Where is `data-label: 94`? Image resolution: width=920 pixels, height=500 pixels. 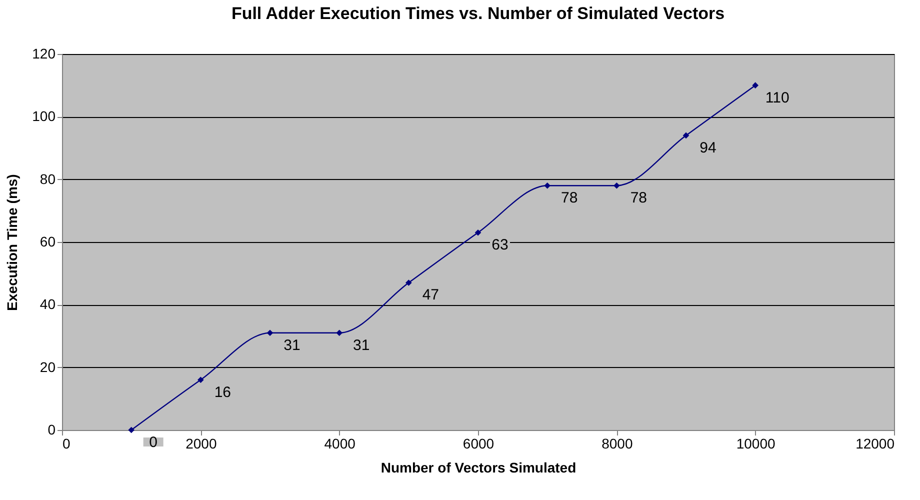 data-label: 94 is located at coordinates (708, 147).